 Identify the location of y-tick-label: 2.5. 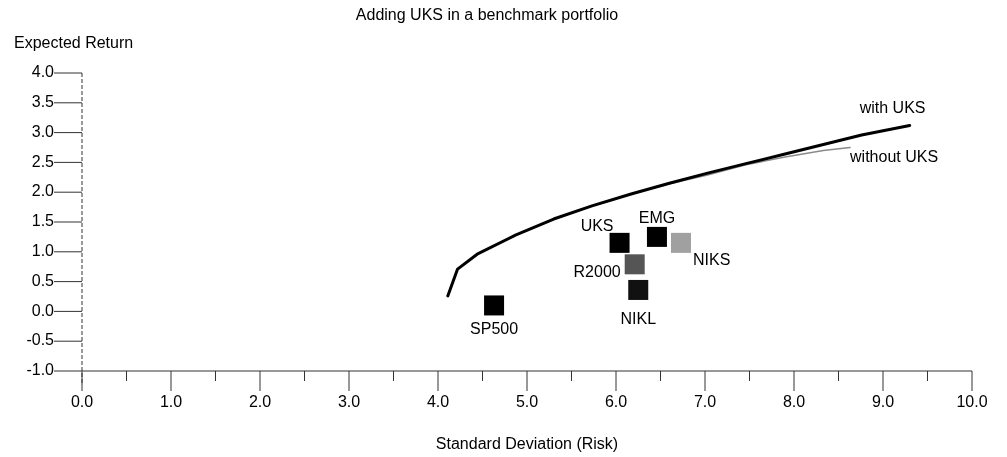
(43, 161).